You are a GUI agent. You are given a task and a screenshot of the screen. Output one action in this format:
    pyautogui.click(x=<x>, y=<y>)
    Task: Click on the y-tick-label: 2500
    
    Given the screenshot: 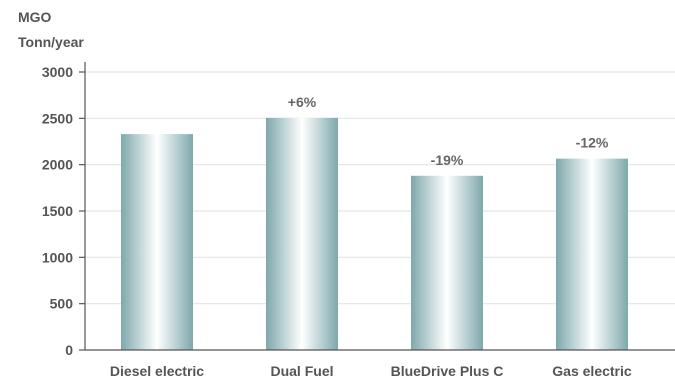 What is the action you would take?
    pyautogui.click(x=57, y=118)
    